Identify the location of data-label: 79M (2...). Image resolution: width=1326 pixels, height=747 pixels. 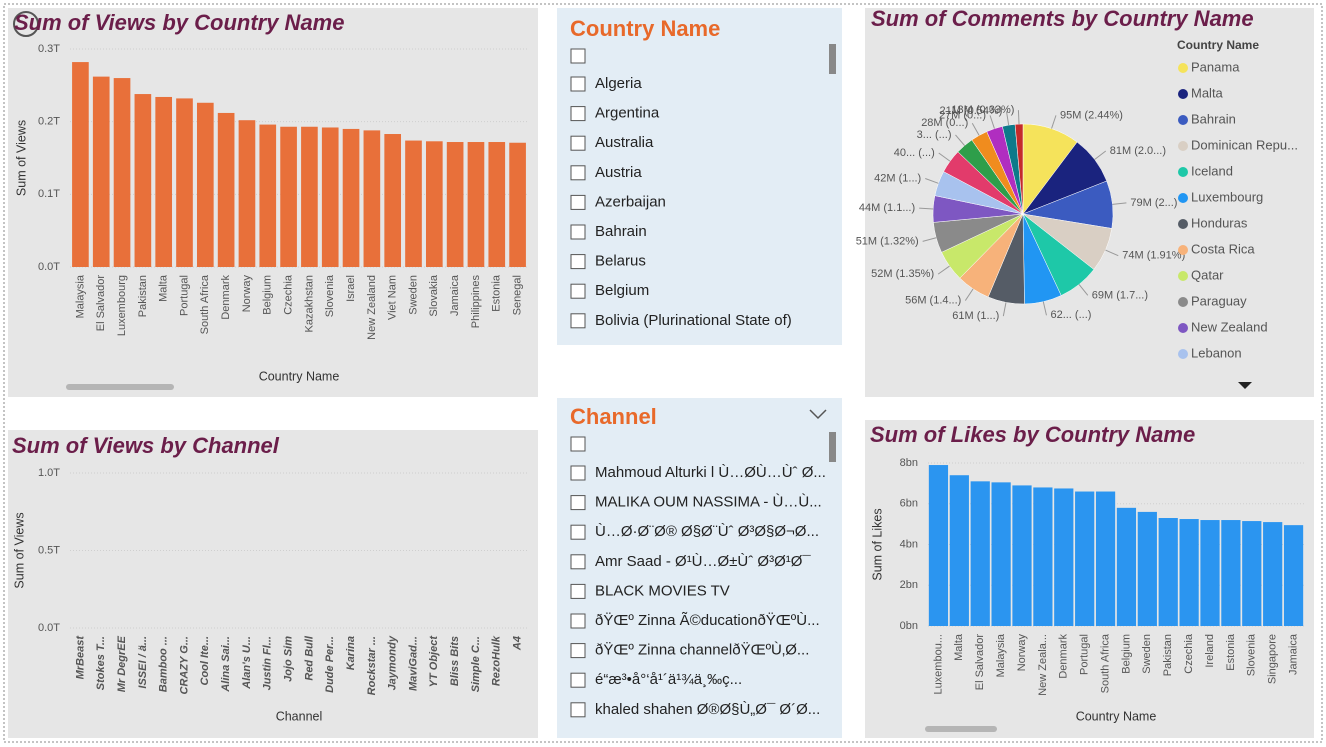
(1153, 203).